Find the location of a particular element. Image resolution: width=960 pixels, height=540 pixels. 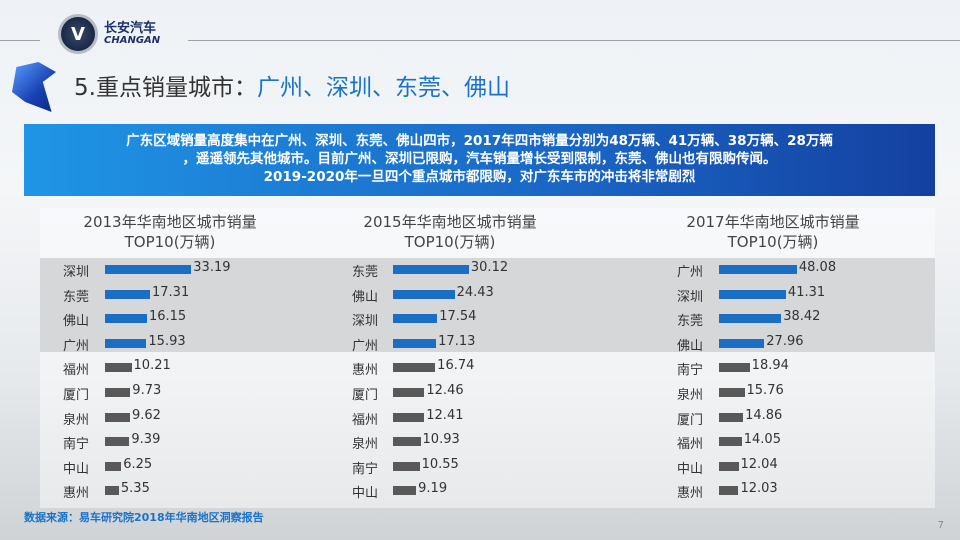

bar-row: 厦门 9.73 is located at coordinates (170, 392).